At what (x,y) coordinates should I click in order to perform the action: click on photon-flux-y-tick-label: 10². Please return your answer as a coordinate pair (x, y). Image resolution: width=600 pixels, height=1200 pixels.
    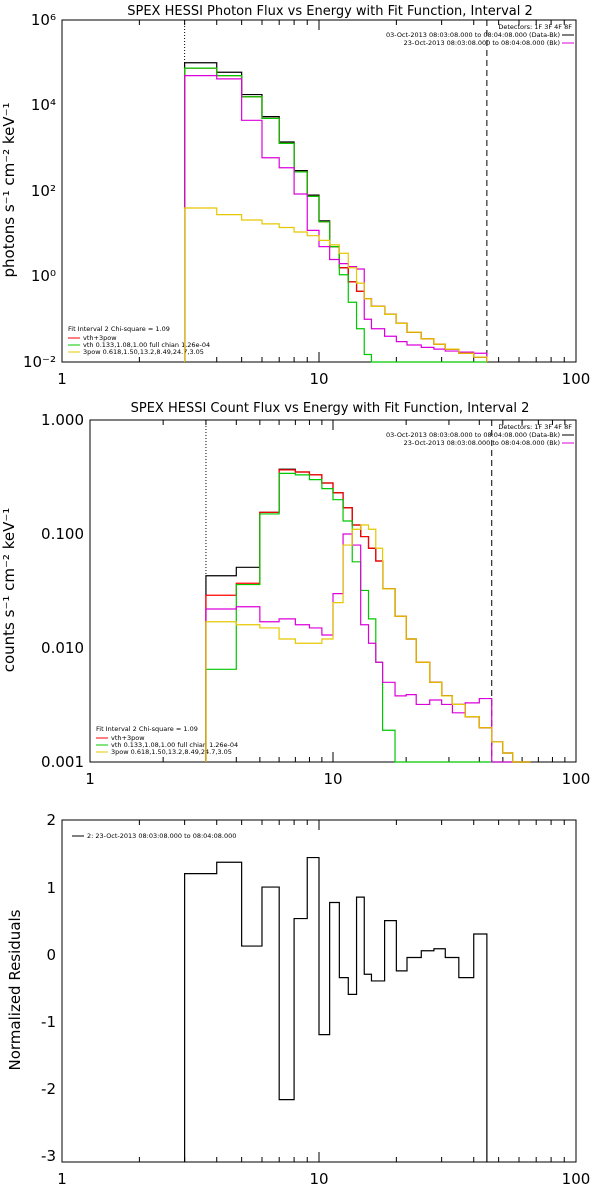
    Looking at the image, I should click on (43, 191).